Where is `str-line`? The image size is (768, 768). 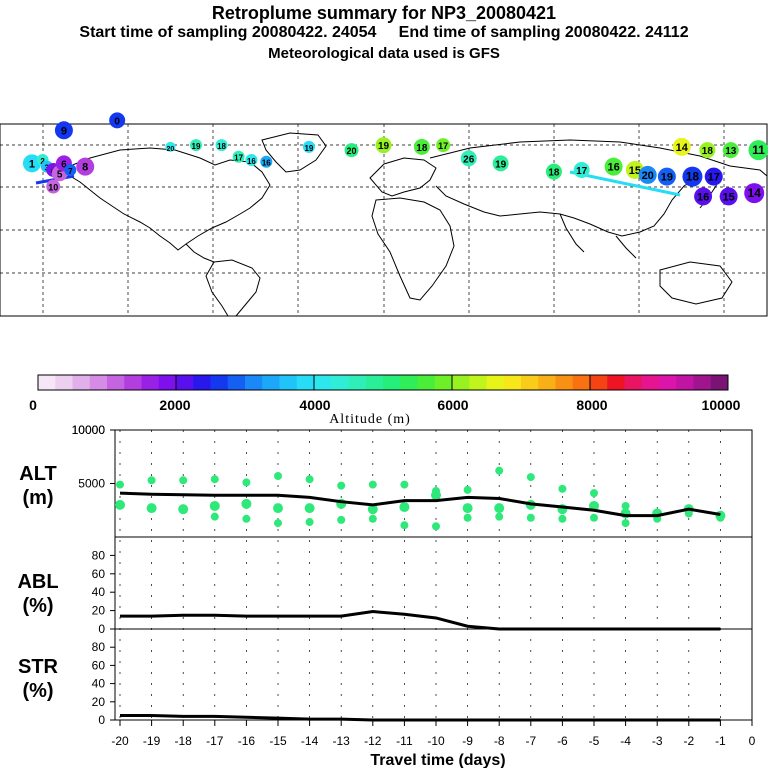
str-line is located at coordinates (420, 717).